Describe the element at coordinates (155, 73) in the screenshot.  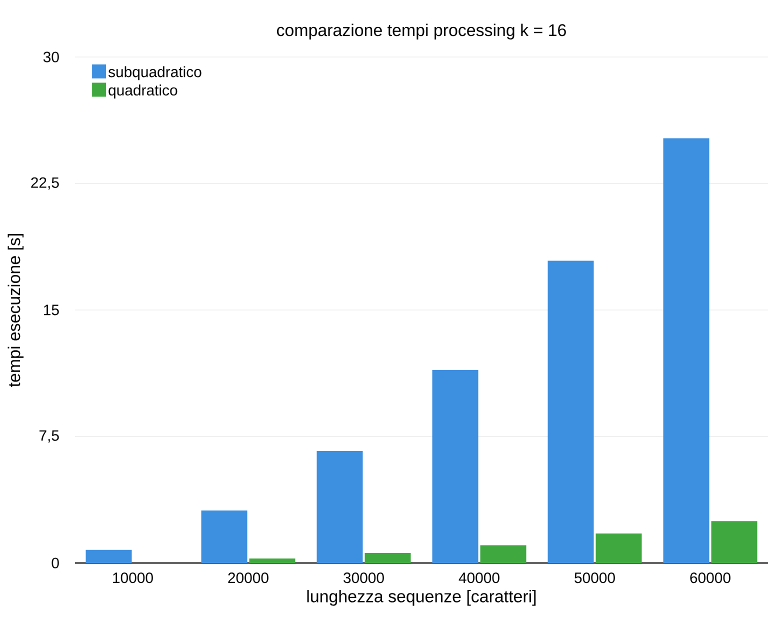
I see `legend-label: subquadratico` at that location.